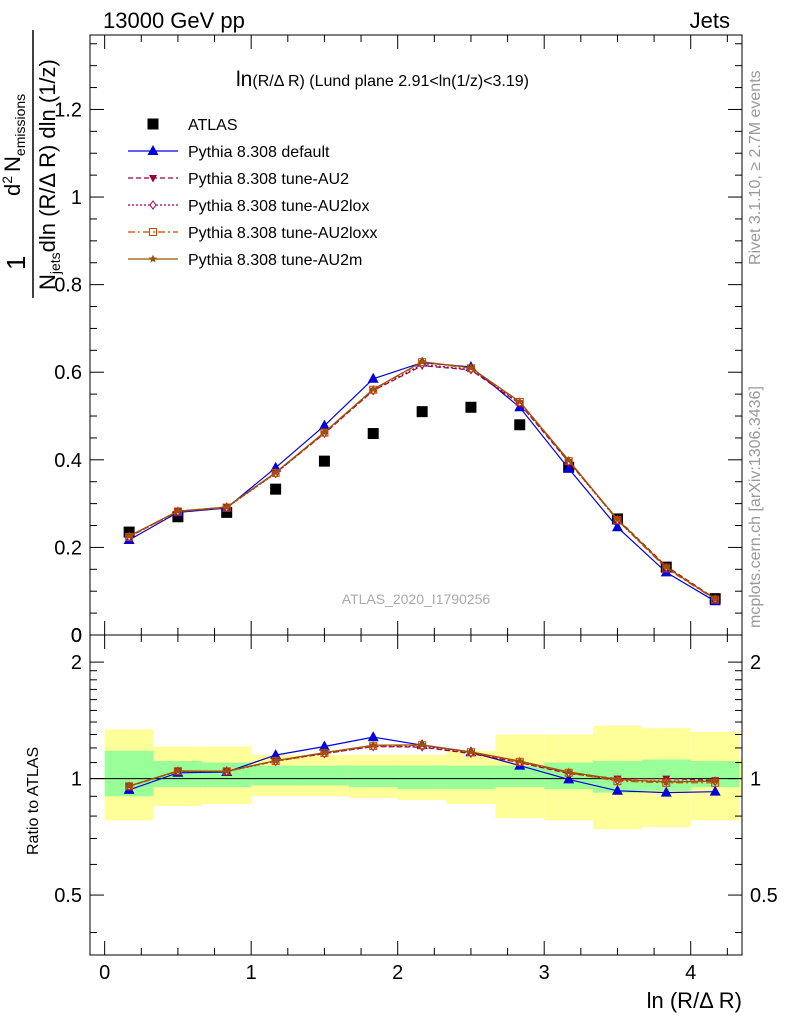 Image resolution: width=786 pixels, height=1024 pixels. Describe the element at coordinates (12, 190) in the screenshot. I see `ylabel-num-d: d` at that location.